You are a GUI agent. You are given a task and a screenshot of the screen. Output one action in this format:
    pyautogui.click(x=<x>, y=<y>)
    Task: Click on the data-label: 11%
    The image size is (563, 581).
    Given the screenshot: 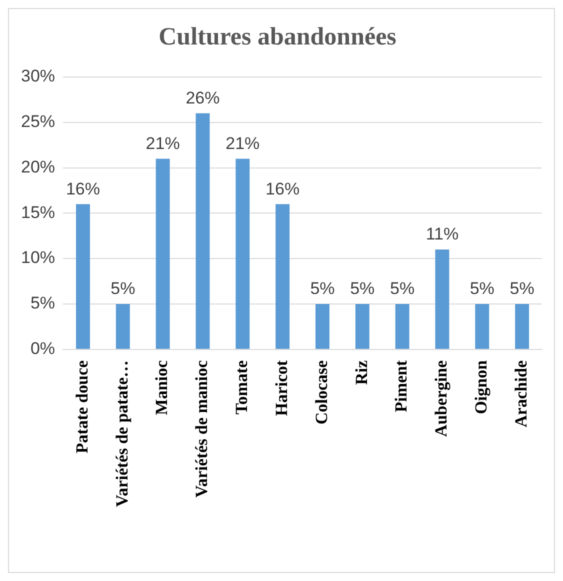 What is the action you would take?
    pyautogui.click(x=442, y=234)
    